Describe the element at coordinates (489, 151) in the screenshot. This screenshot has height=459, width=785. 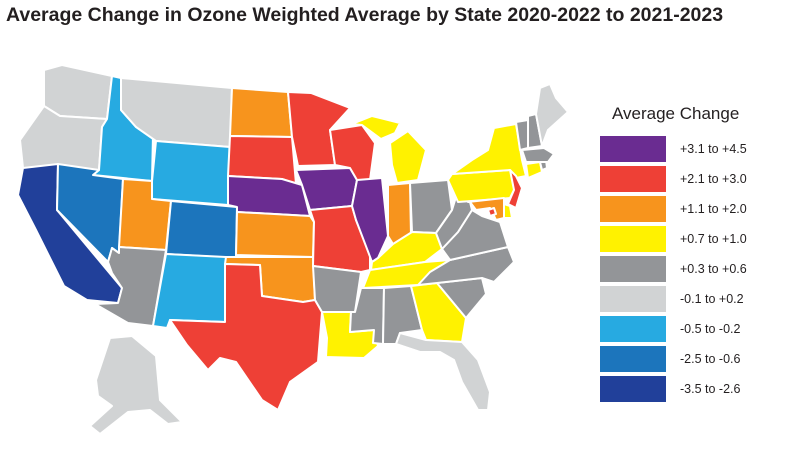
I see `state-ny` at that location.